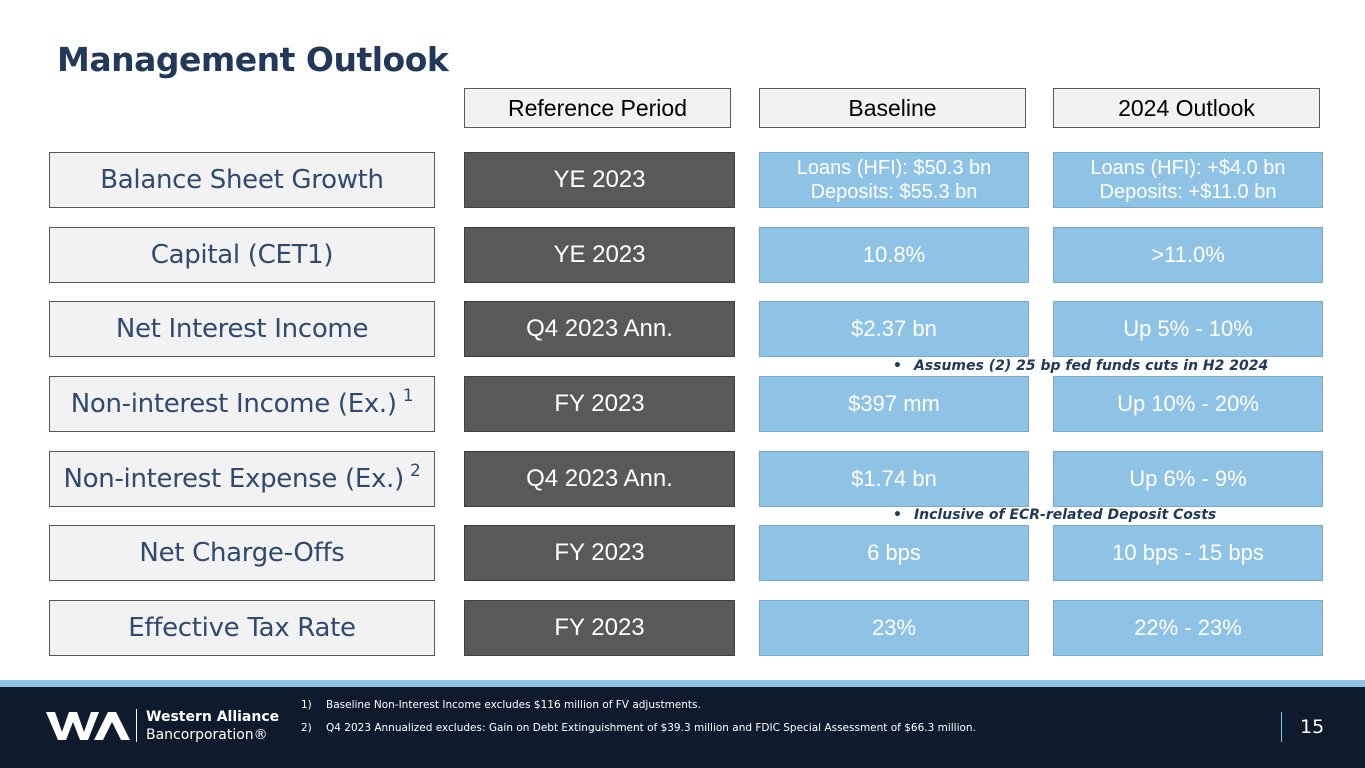  I want to click on row-baseline: $397 mm, so click(894, 404).